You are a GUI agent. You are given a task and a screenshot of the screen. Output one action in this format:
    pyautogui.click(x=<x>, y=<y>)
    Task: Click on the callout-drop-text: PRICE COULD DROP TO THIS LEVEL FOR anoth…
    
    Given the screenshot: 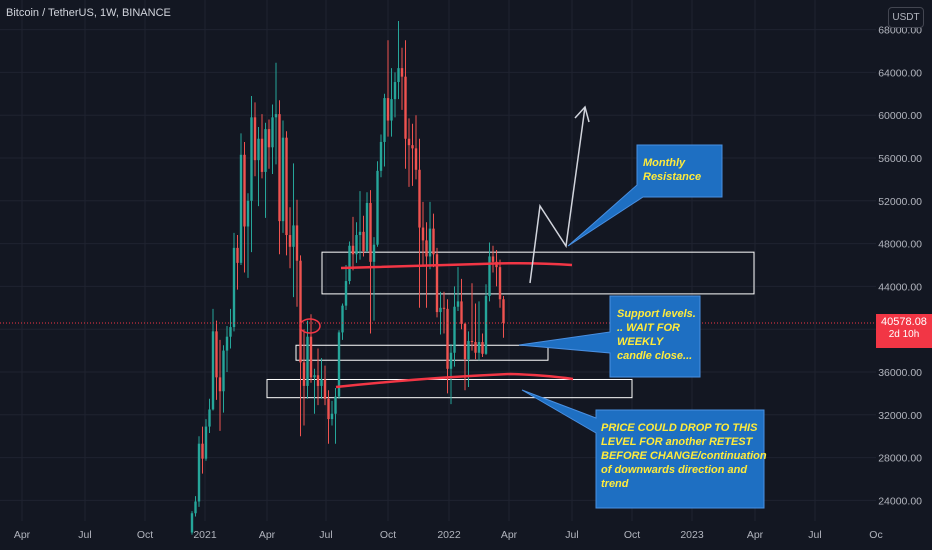 What is the action you would take?
    pyautogui.click(x=684, y=456)
    